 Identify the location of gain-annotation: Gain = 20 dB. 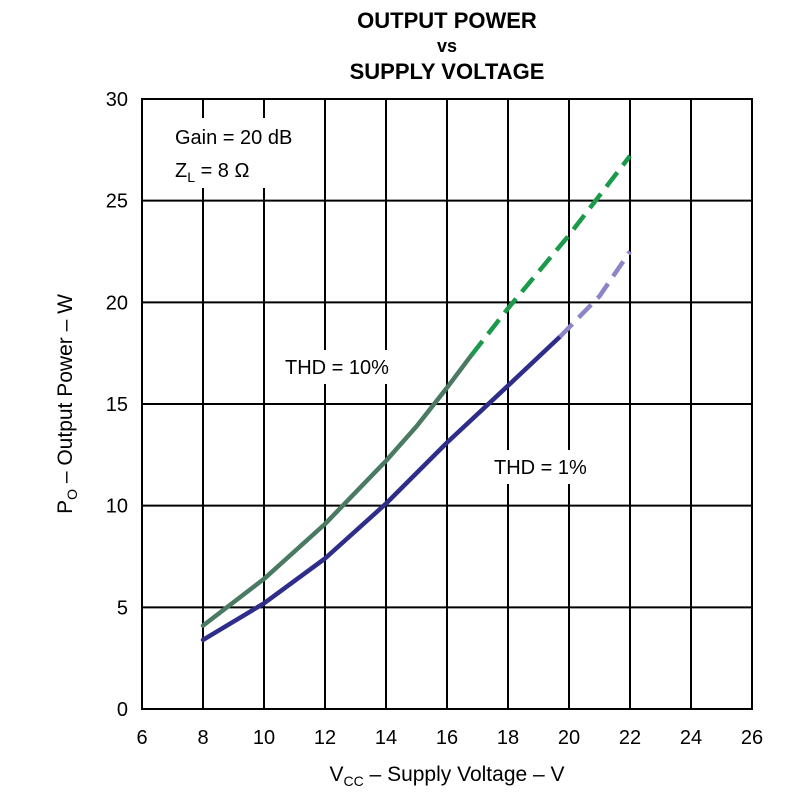
(233, 138).